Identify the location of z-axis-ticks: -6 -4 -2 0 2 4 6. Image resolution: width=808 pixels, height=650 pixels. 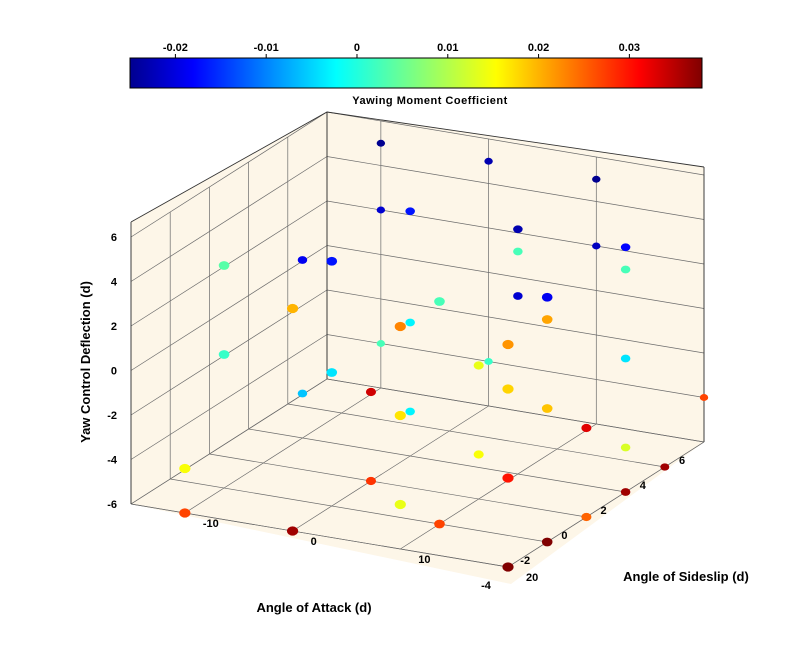
(112, 371).